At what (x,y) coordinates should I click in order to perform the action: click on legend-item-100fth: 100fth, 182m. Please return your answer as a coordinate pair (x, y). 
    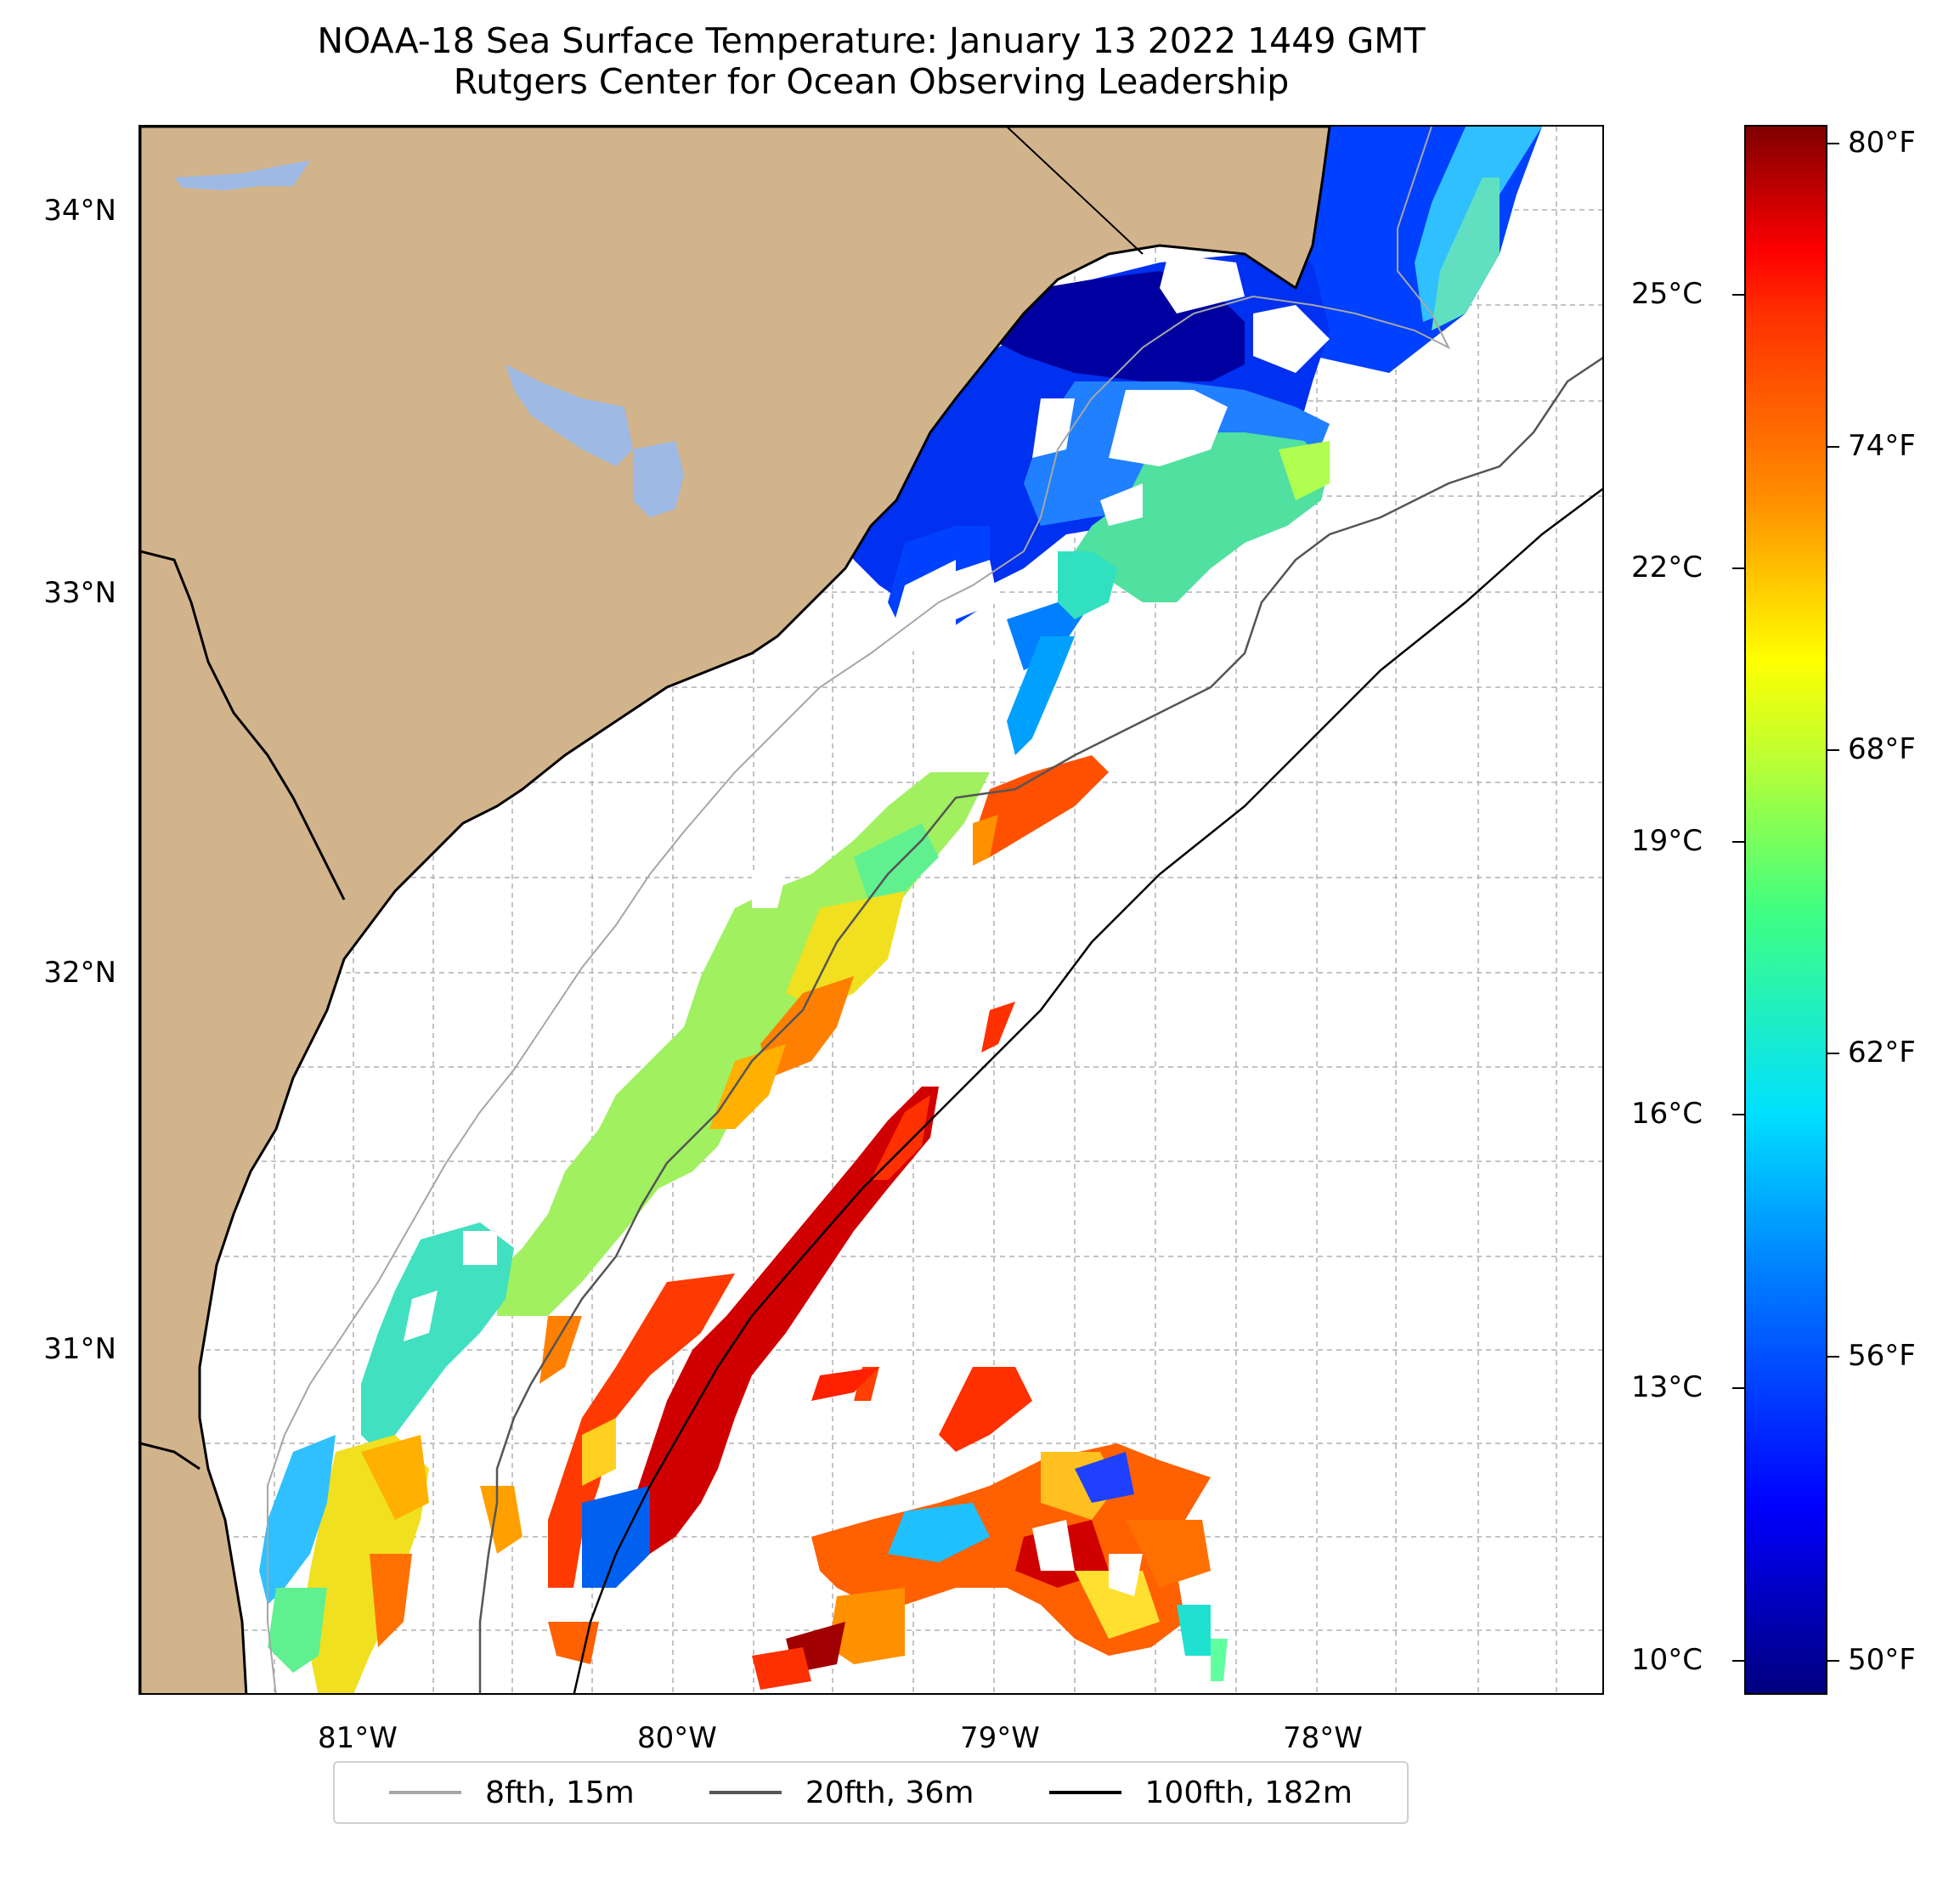
    Looking at the image, I should click on (1201, 1793).